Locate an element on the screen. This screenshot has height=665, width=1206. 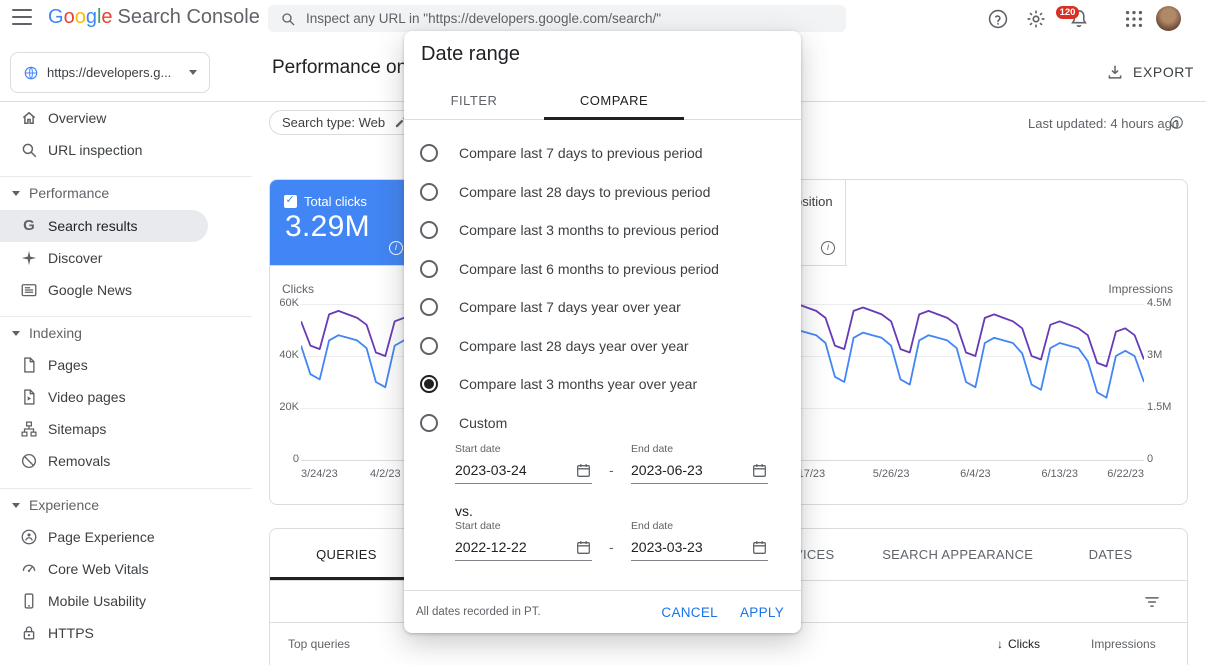
nav-label: URL inspection is located at coordinates (95, 150).